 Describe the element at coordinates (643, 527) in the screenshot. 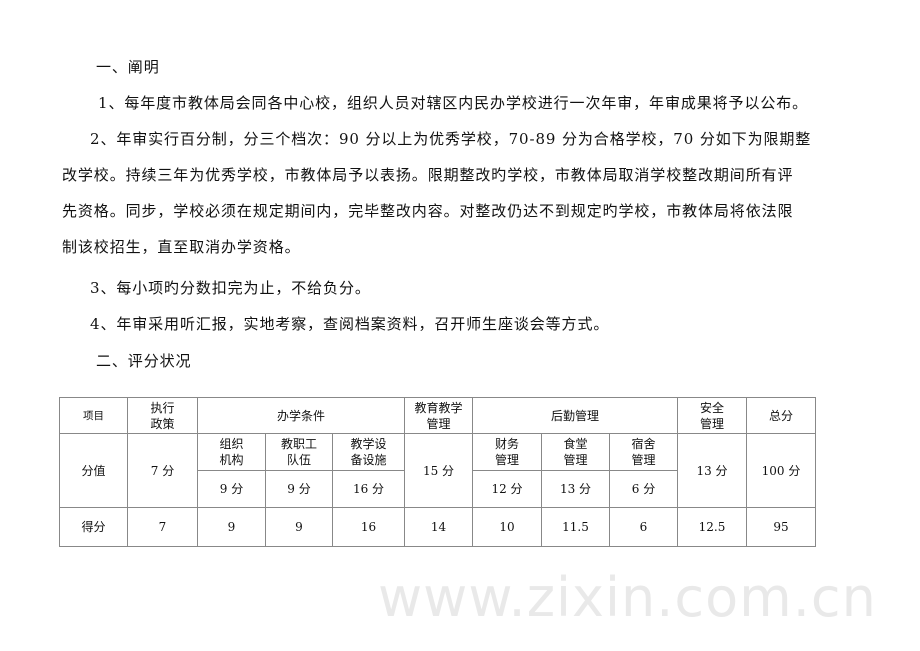

I see `score-dorm: 6` at that location.